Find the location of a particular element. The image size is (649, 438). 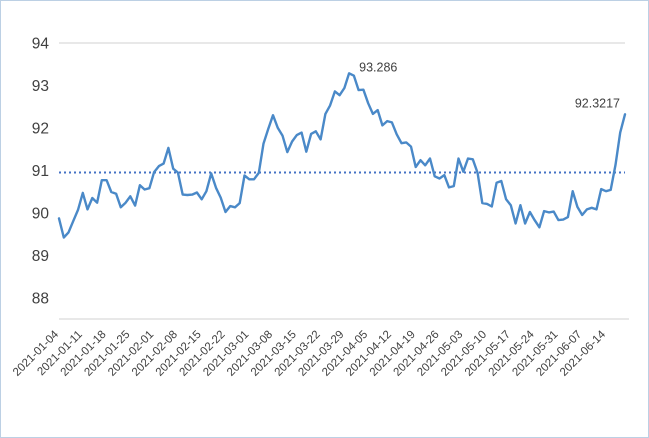

y-tick-label: 94 is located at coordinates (41, 44).